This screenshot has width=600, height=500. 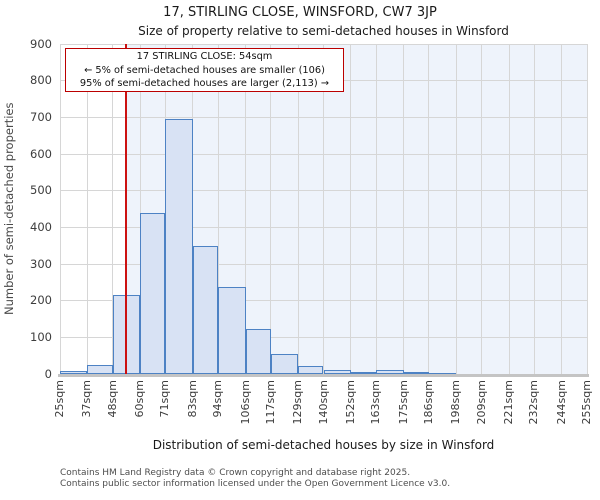 What do you see at coordinates (48, 373) in the screenshot?
I see `y-tick-label: 0` at bounding box center [48, 373].